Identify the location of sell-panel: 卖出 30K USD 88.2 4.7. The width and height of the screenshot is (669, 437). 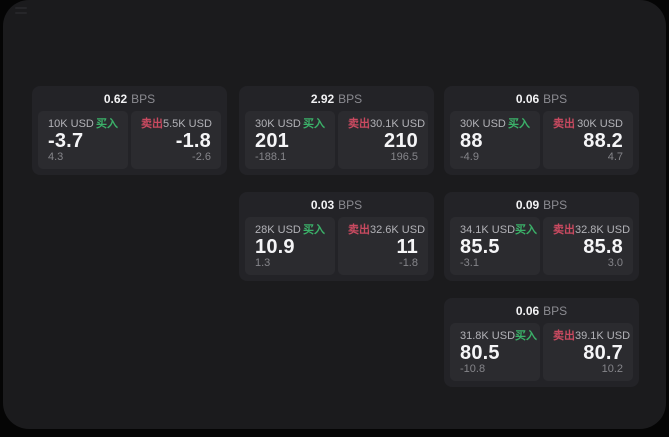
(588, 140).